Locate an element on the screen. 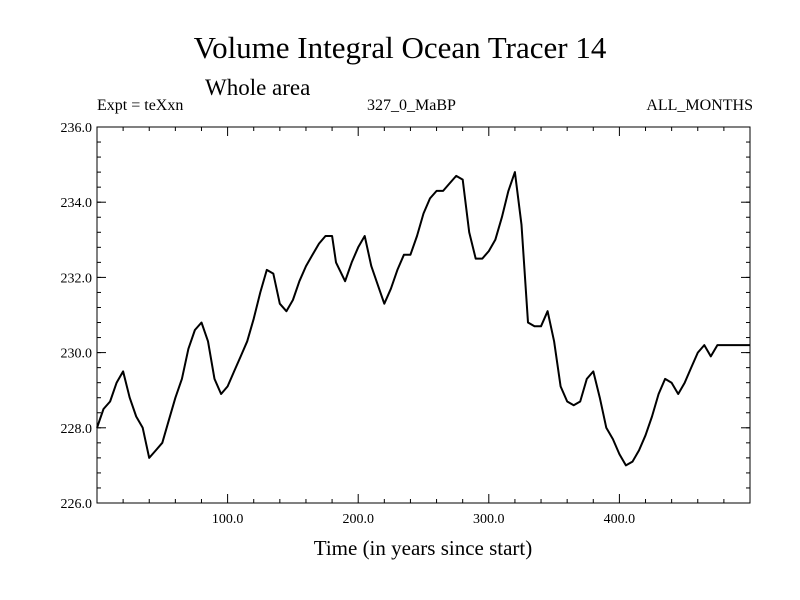 This screenshot has height=600, width=800. x-tick-label: 100.0 is located at coordinates (228, 519).